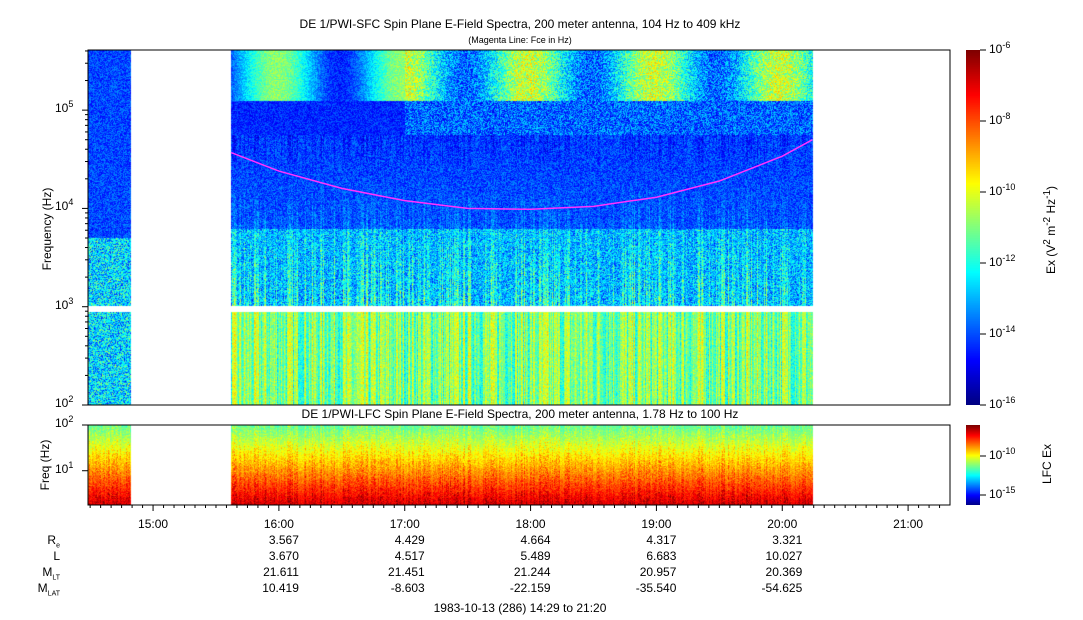 The width and height of the screenshot is (1083, 620). I want to click on ephemeris-value: 3.321, so click(787, 540).